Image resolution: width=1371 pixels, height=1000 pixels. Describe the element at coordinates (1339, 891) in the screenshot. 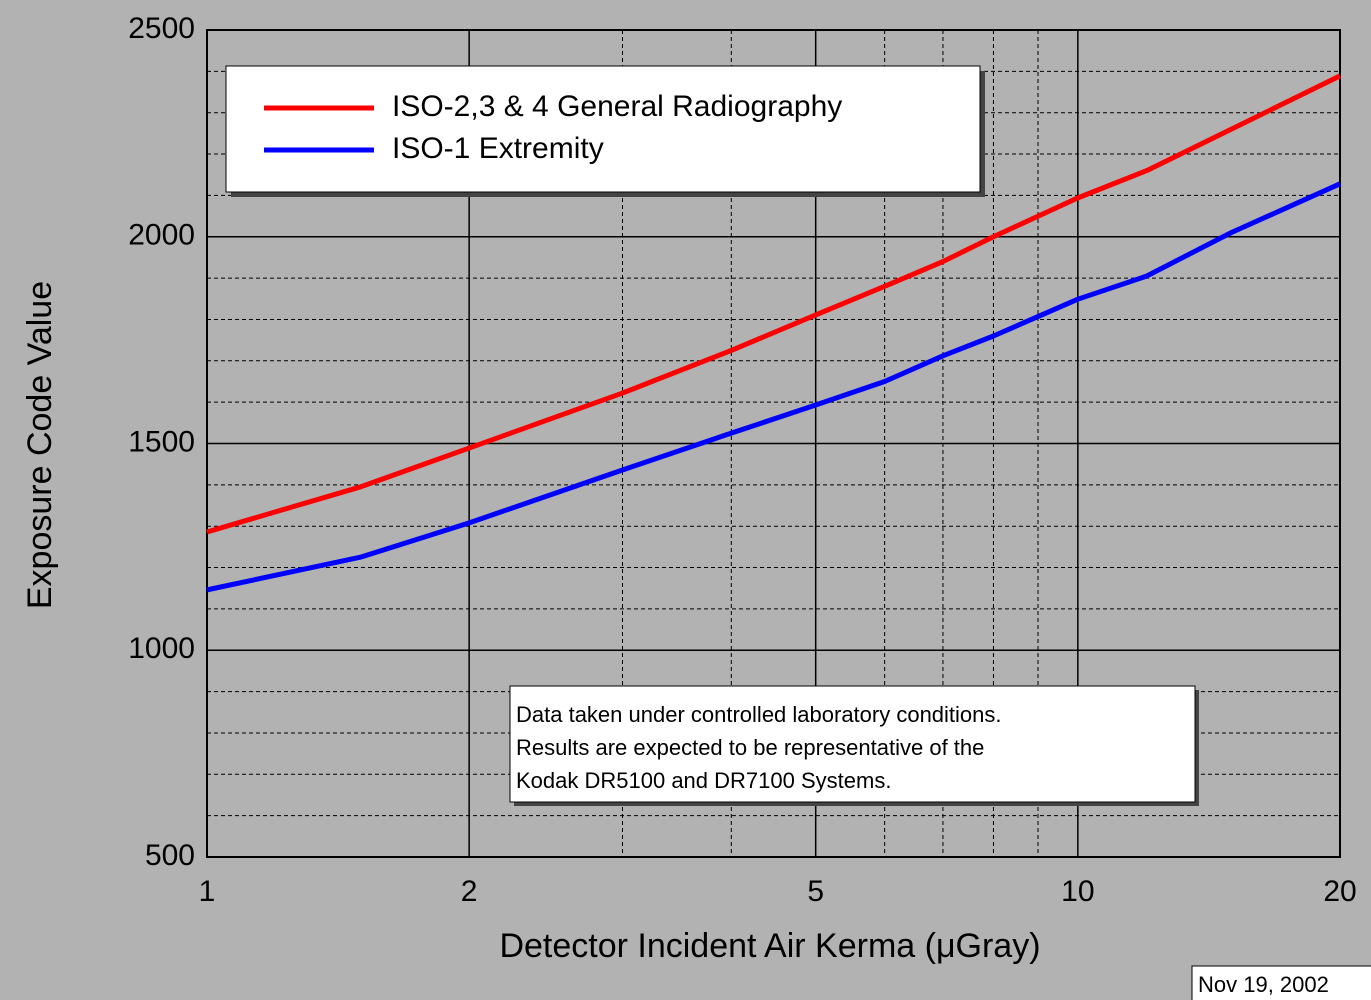

I see `x-tick-label: 20` at that location.